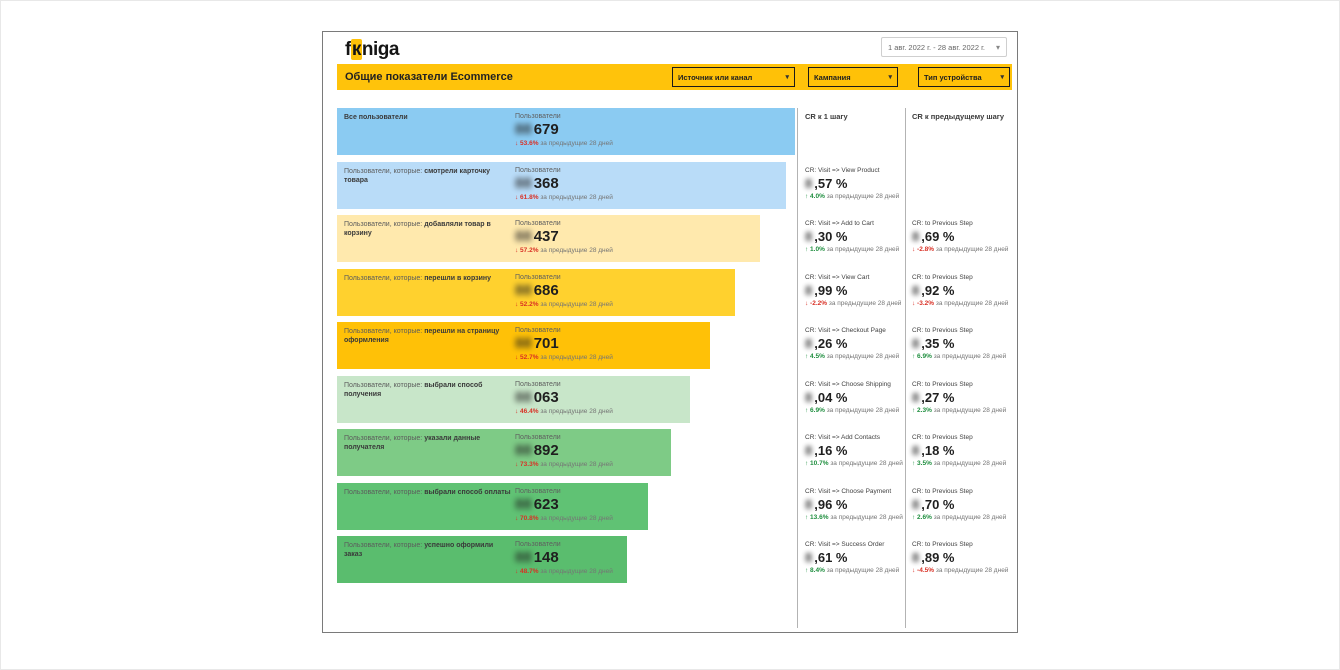 Image resolution: width=1340 pixels, height=670 pixels. What do you see at coordinates (938, 236) in the screenshot?
I see `cr-visible-digits: ,69 %` at bounding box center [938, 236].